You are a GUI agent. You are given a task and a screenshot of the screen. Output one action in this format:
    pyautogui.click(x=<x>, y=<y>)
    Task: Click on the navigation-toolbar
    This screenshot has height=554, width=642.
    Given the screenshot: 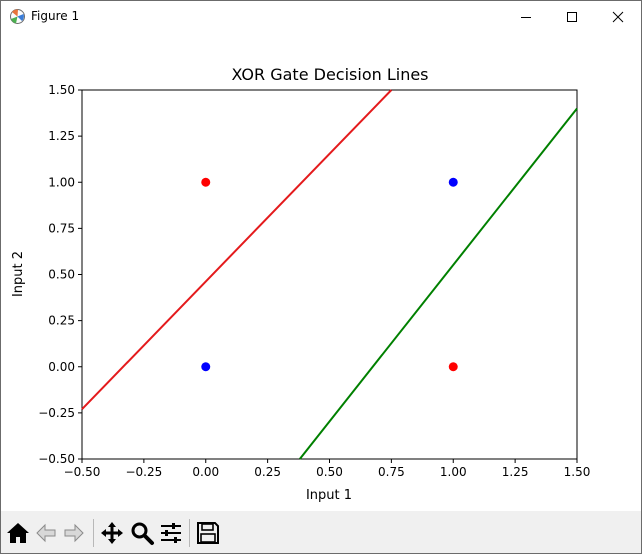 What is the action you would take?
    pyautogui.click(x=321, y=532)
    